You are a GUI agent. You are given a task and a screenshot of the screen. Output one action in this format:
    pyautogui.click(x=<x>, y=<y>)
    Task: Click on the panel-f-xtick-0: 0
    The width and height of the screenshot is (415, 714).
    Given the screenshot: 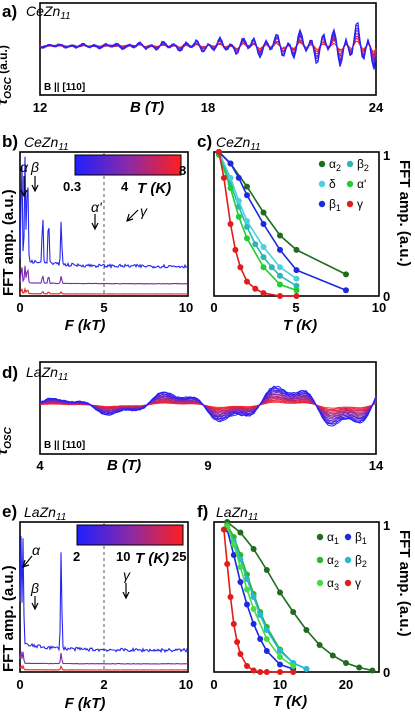 What is the action you would take?
    pyautogui.click(x=213, y=684)
    